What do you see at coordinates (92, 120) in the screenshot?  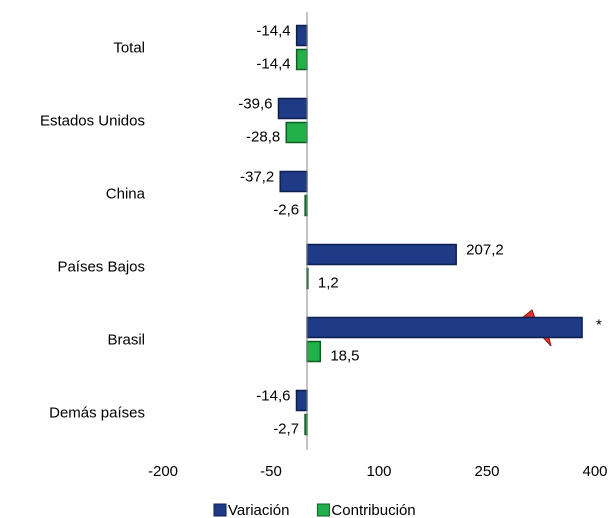 I see `y-tick-label: Estados Unidos` at bounding box center [92, 120].